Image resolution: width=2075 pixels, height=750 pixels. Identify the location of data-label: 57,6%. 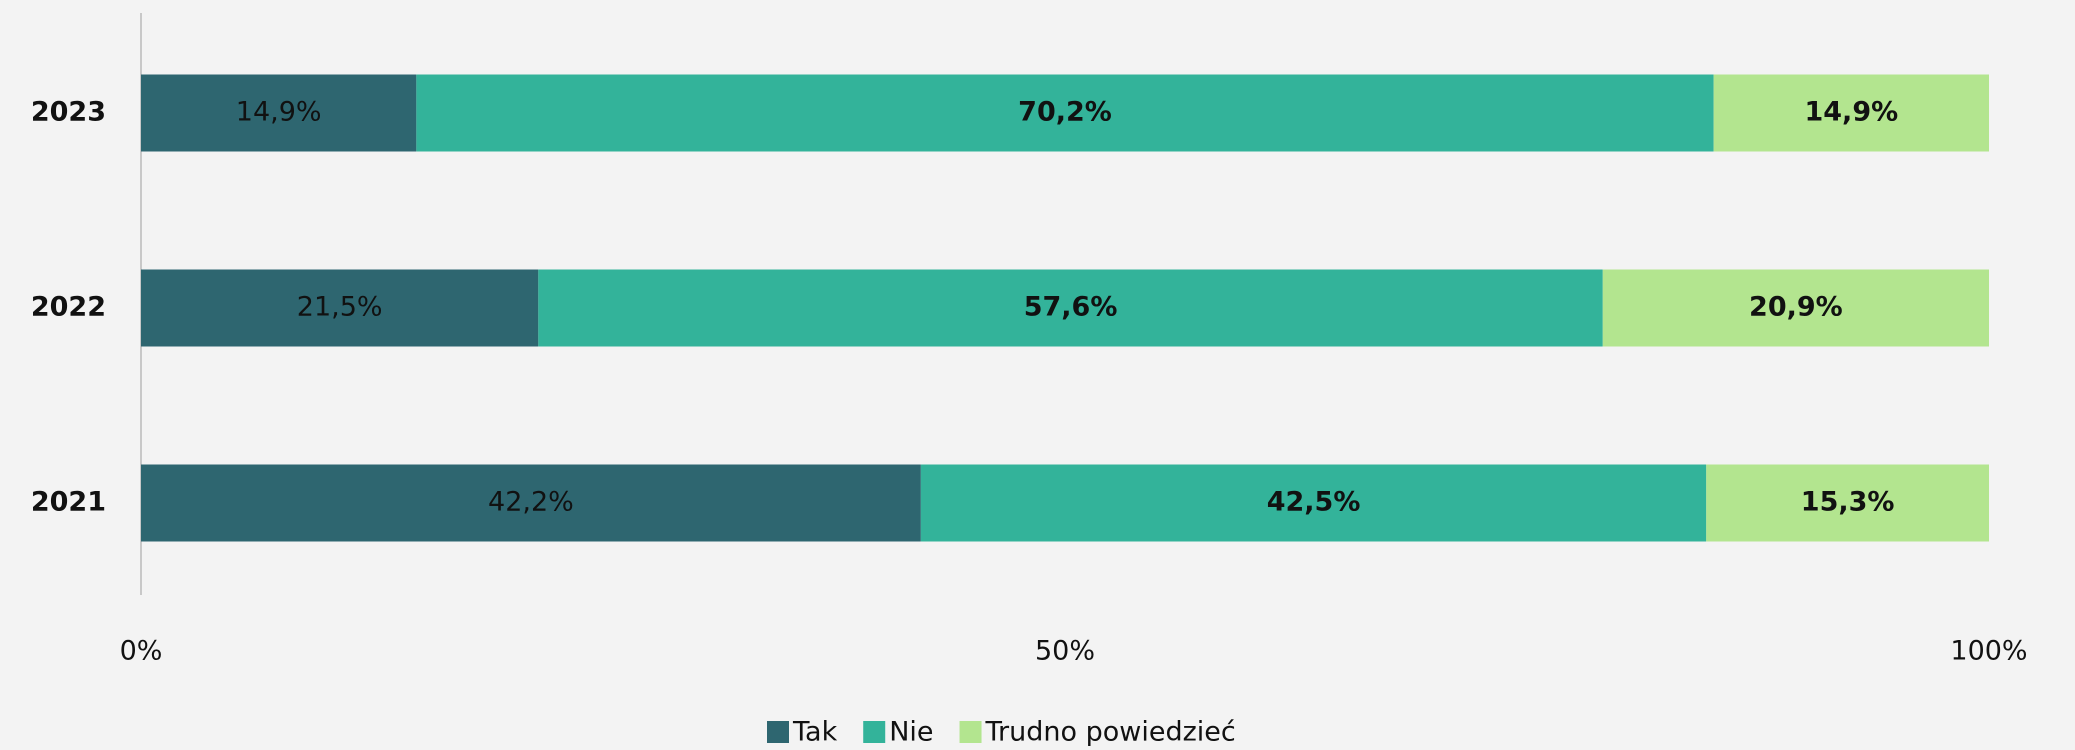
(1071, 307).